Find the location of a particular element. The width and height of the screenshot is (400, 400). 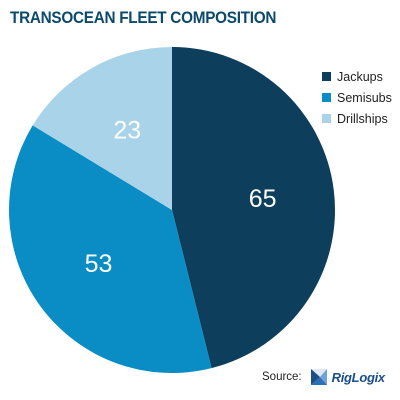

legend-item-semisubs: Semisubs is located at coordinates (357, 97).